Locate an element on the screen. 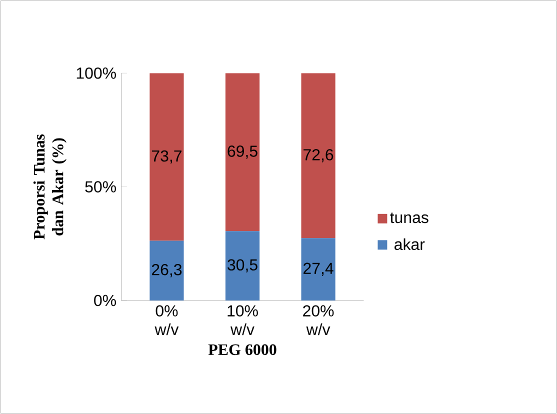 This screenshot has height=414, width=557. data-label: 73,7 is located at coordinates (167, 157).